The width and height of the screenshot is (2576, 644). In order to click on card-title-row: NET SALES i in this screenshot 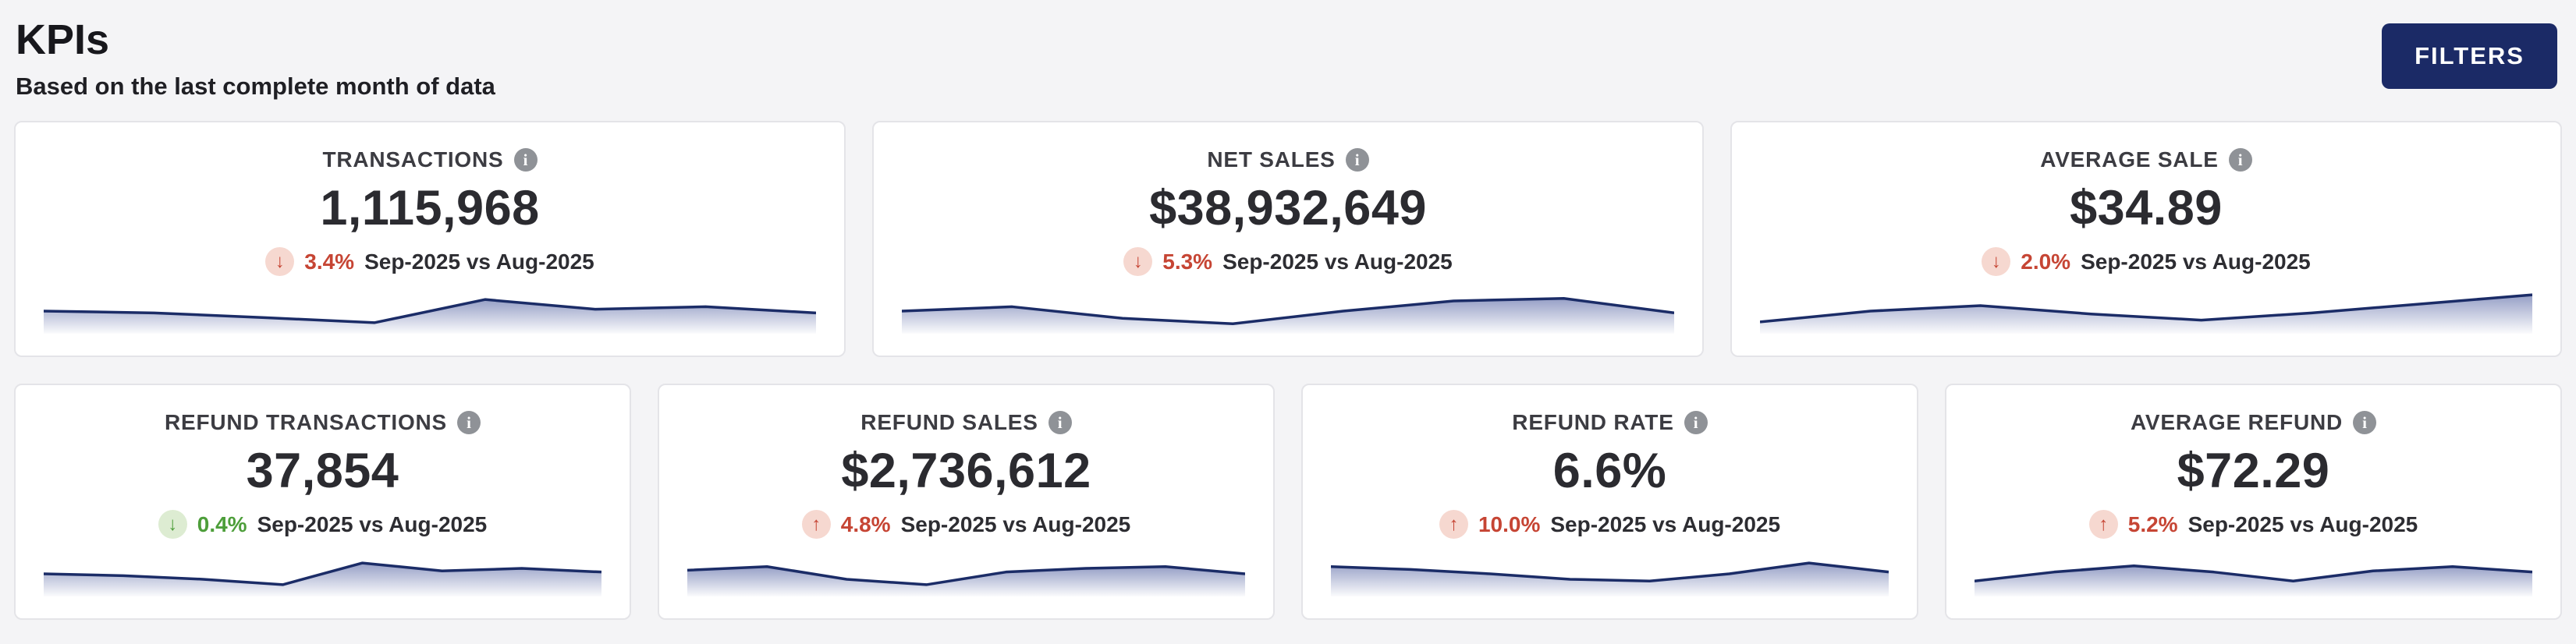, I will do `click(1288, 159)`.